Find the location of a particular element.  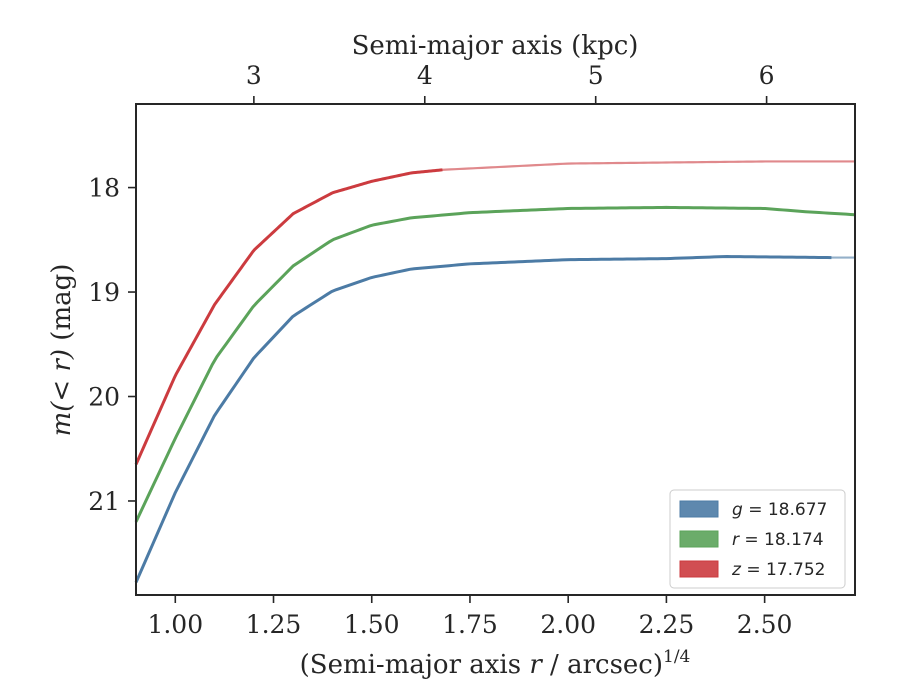

x-axis-title-exponent: 1/4 is located at coordinates (676, 657).